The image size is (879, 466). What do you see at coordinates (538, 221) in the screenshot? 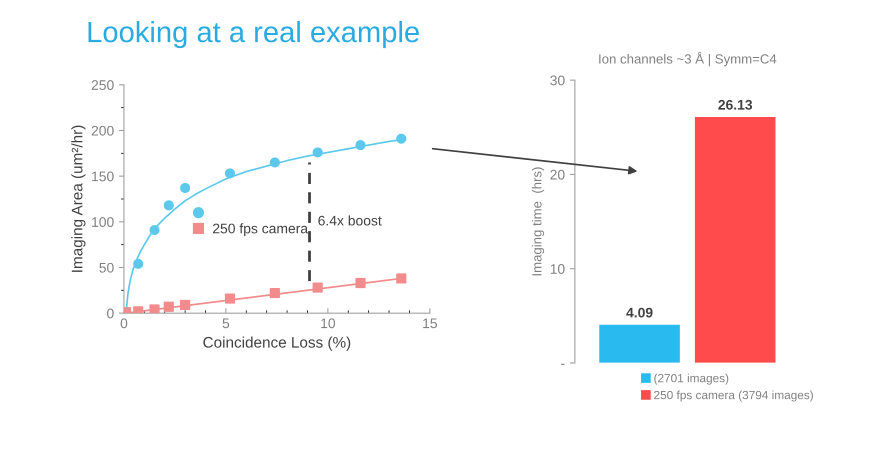
I see `y-axis-title: Imaging time (hrs)` at bounding box center [538, 221].